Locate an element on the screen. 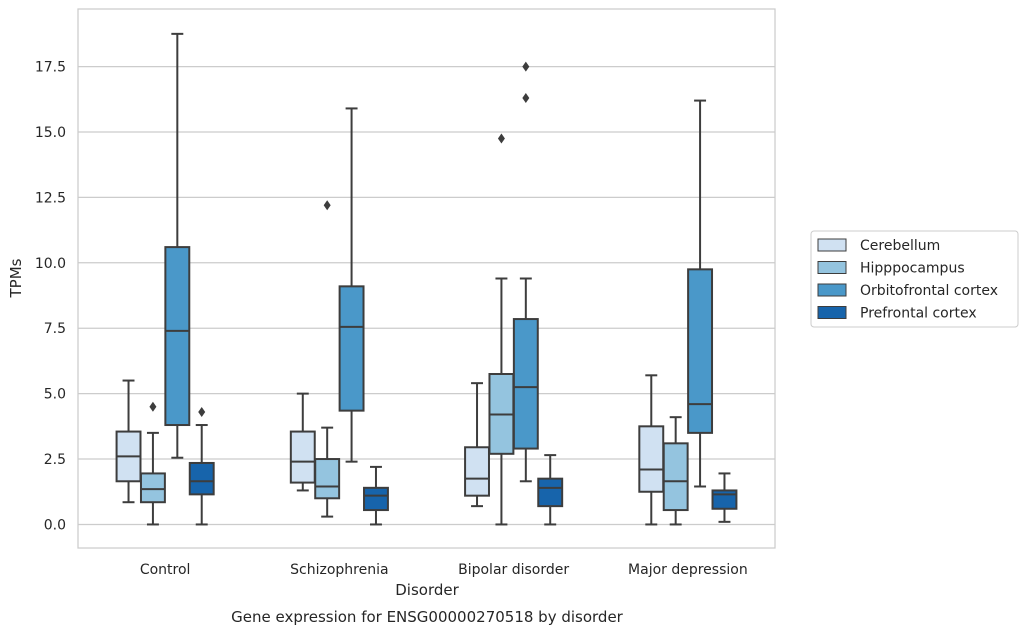  y-tick-label: 7.5 is located at coordinates (55, 329).